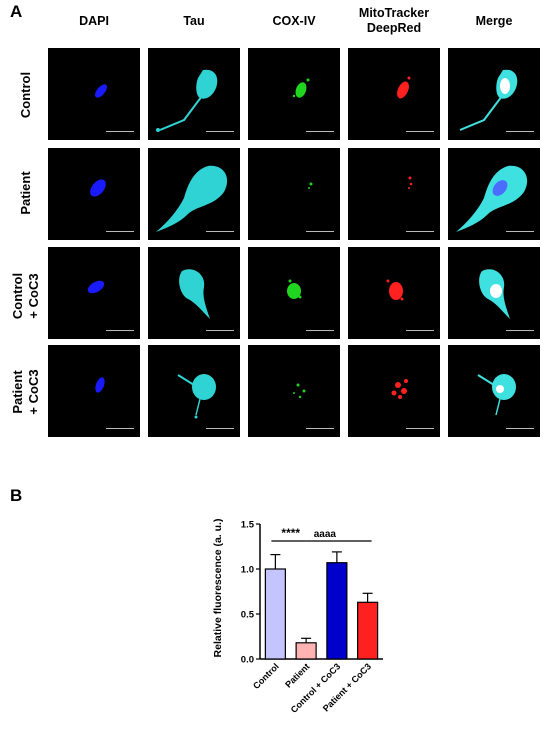 This screenshot has height=729, width=550. What do you see at coordinates (218, 588) in the screenshot?
I see `y-axis-label: Relative fluorescence (a. u.)` at bounding box center [218, 588].